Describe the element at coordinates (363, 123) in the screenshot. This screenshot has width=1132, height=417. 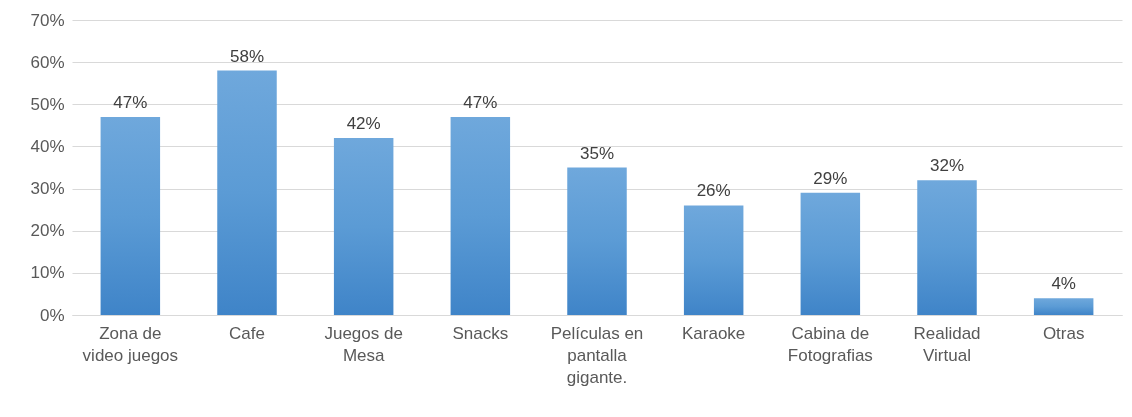
I see `data-label: 42%` at that location.